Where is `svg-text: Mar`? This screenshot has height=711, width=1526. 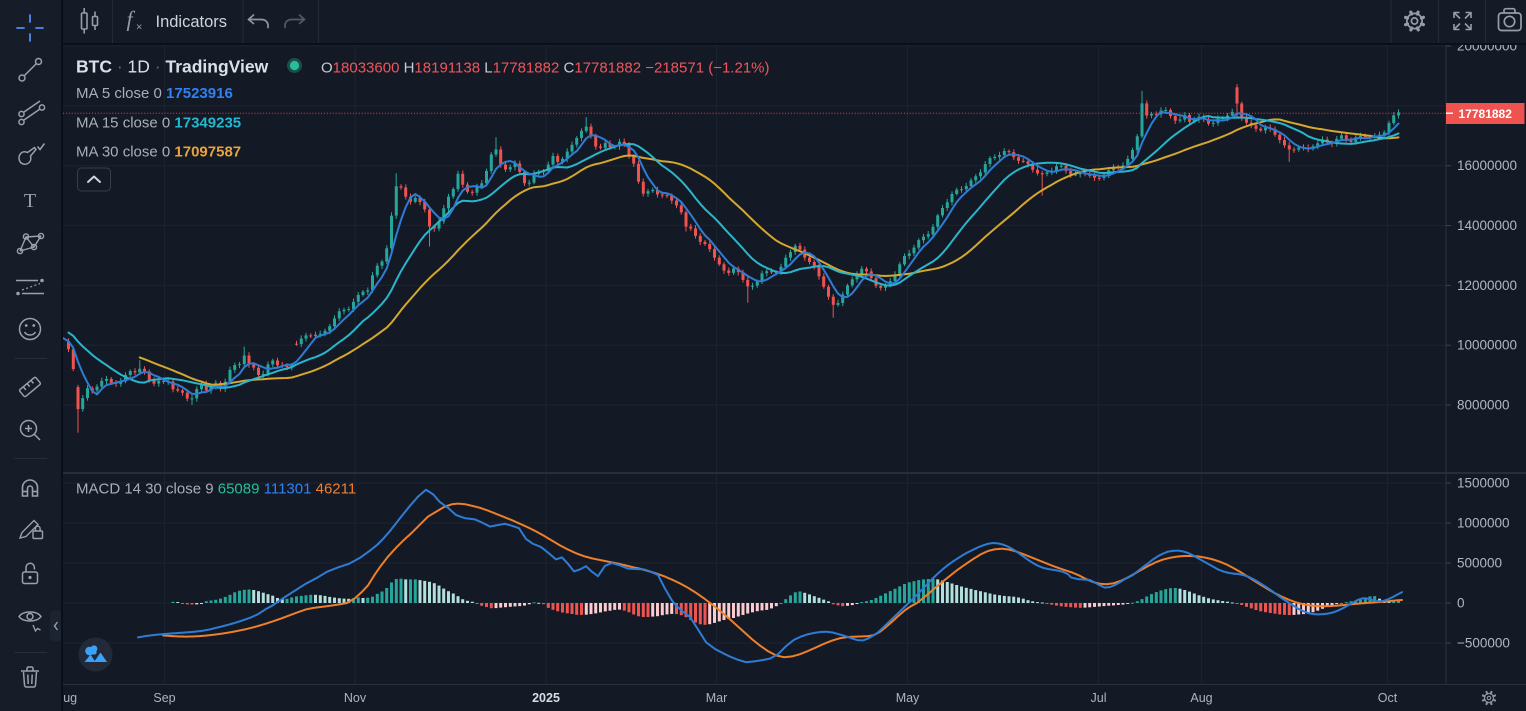
svg-text: Mar is located at coordinates (717, 698).